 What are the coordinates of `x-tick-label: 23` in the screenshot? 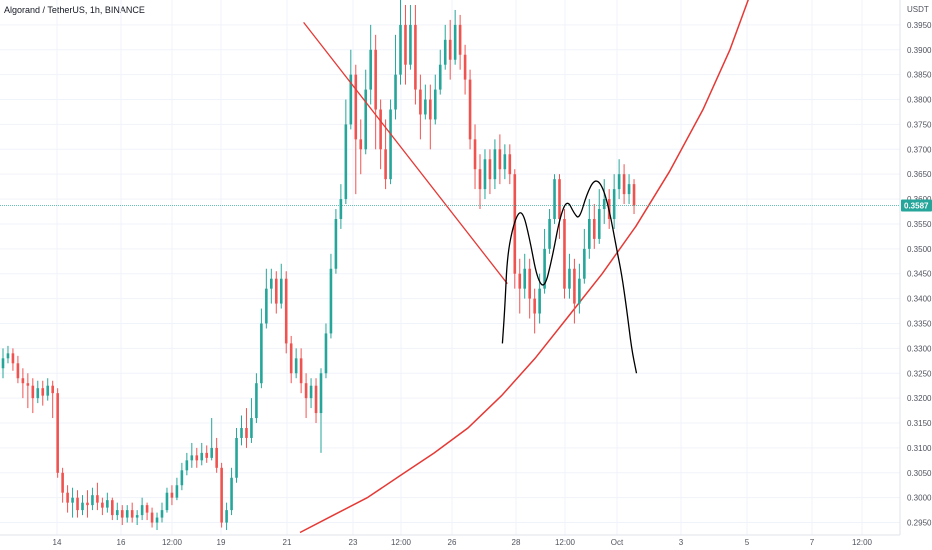 It's located at (353, 542).